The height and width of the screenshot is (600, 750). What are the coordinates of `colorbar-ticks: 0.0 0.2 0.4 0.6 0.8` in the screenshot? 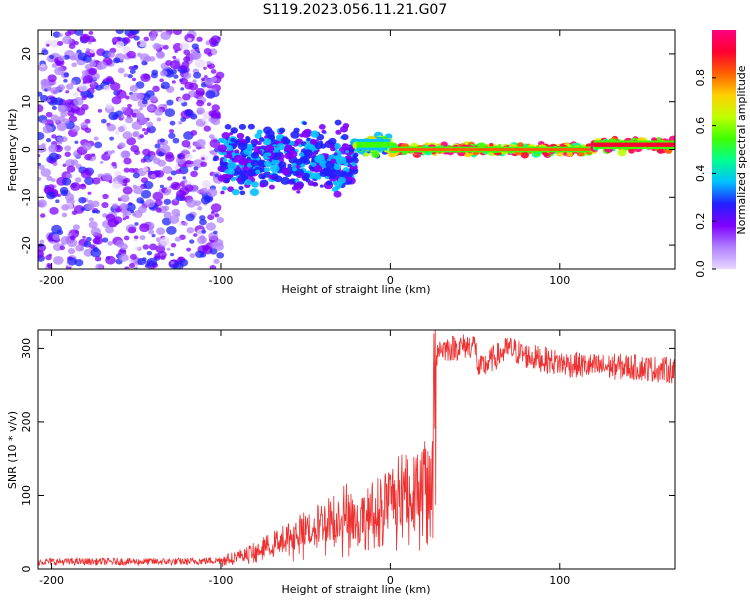 It's located at (705, 173).